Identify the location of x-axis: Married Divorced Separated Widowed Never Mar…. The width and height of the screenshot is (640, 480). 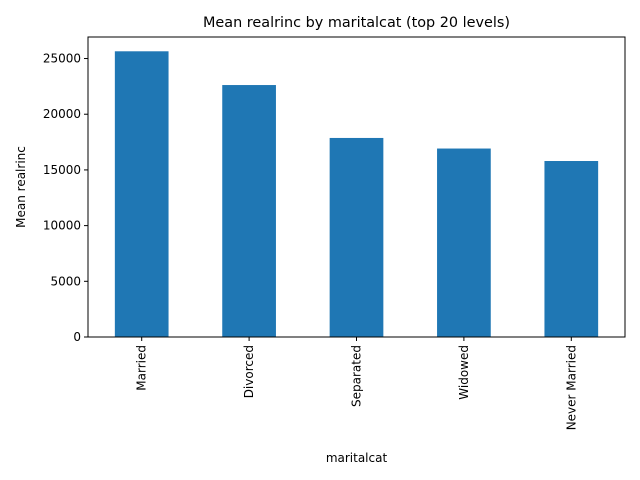
(356, 383).